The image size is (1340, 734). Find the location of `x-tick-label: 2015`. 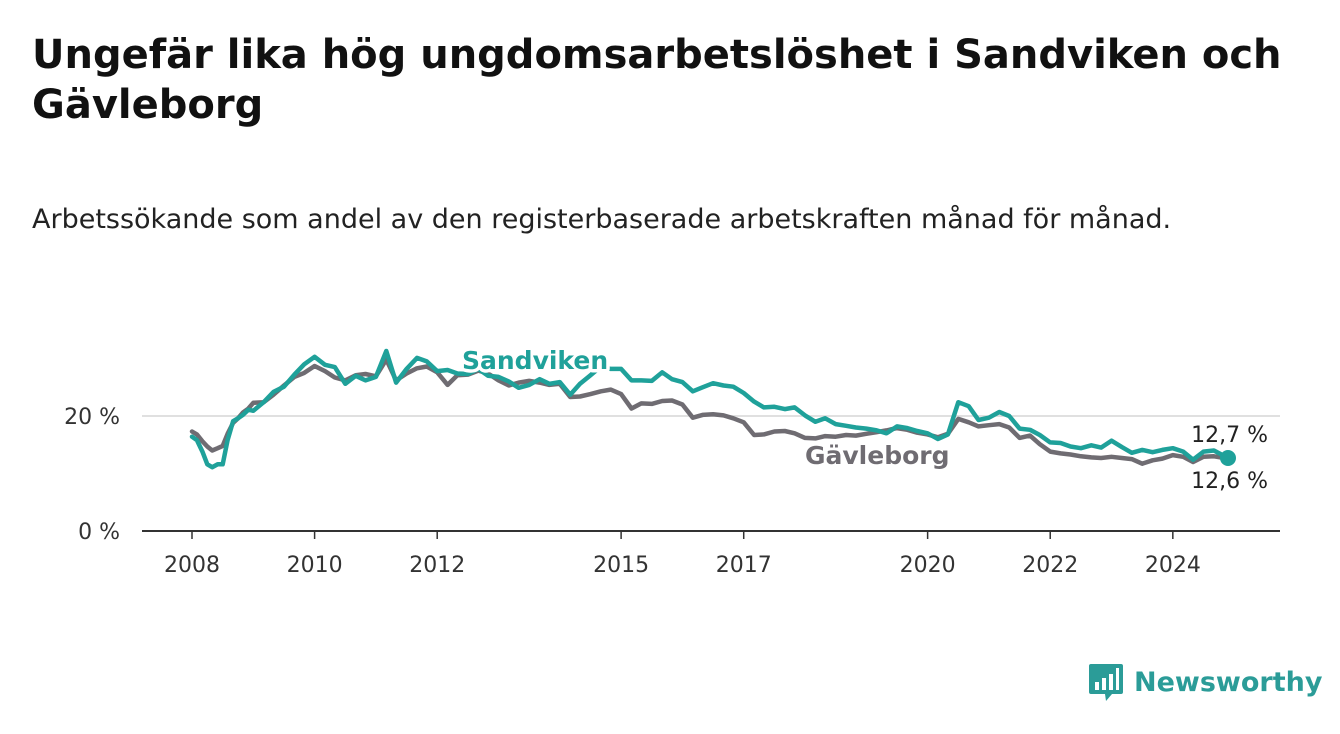

x-tick-label: 2015 is located at coordinates (621, 565).